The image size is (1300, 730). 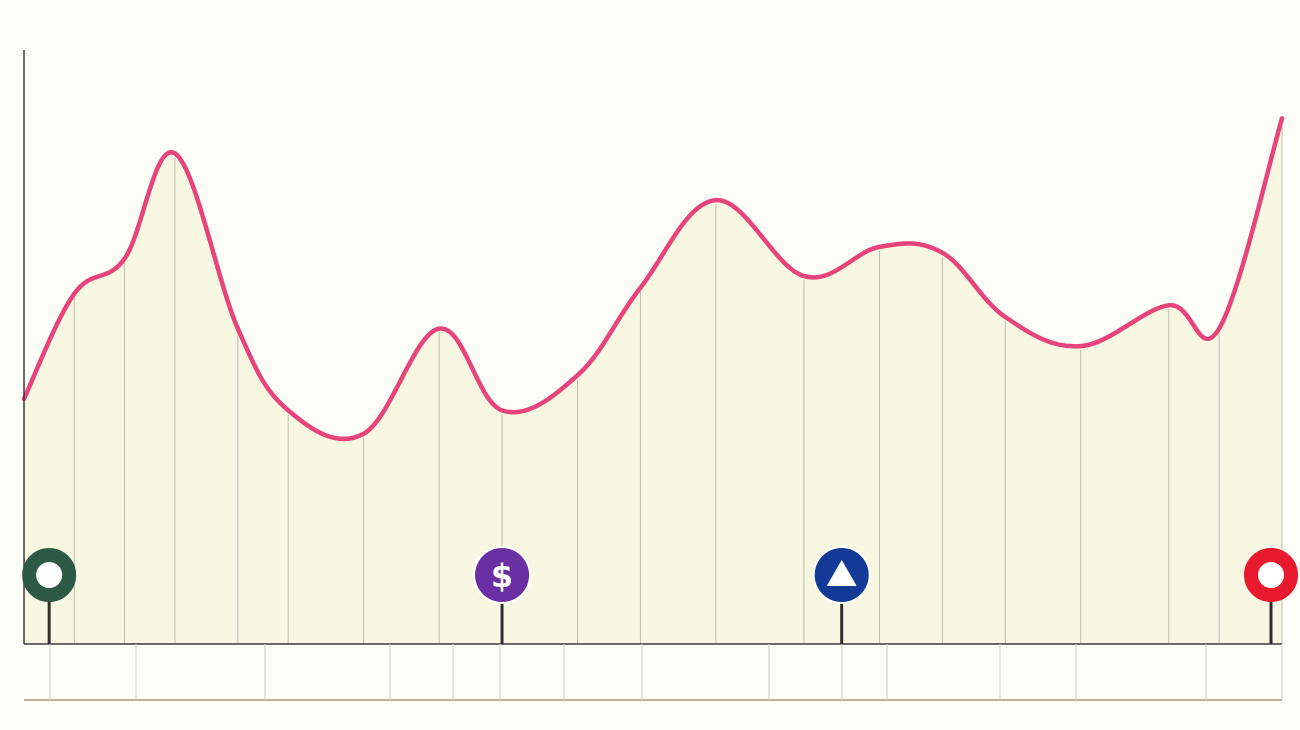 I want to click on marker-glyph: $, so click(x=502, y=576).